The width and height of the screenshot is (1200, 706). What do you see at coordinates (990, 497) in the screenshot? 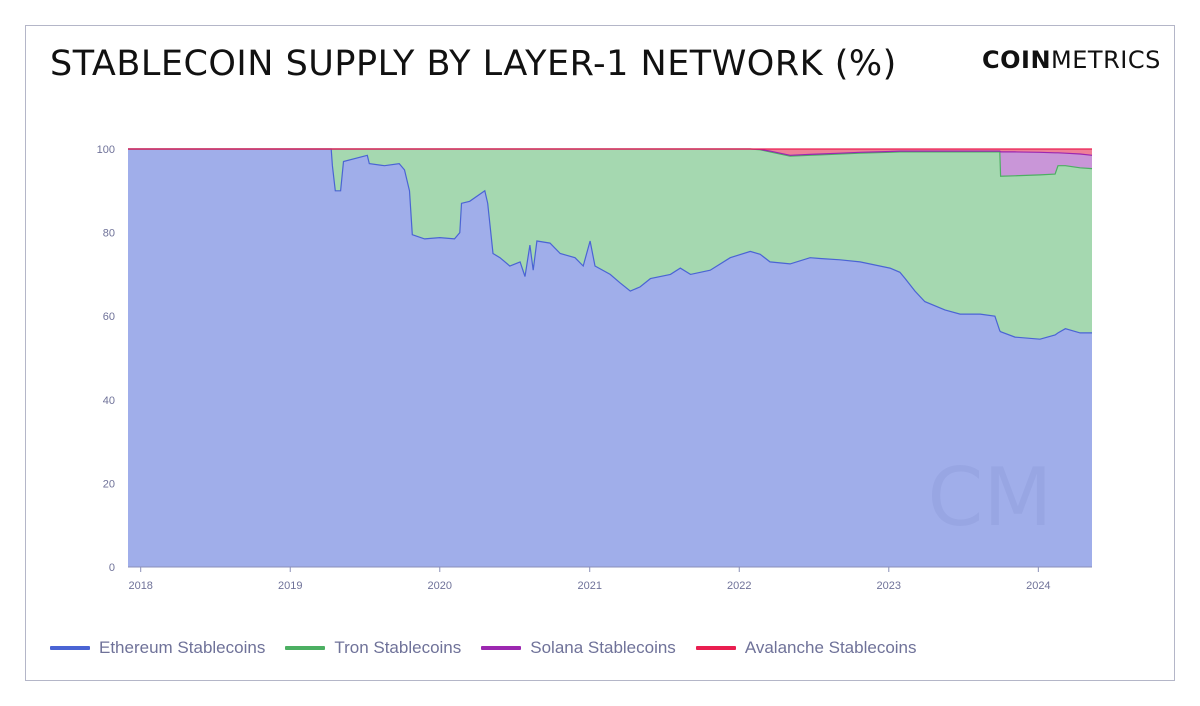
I see `watermark: CM` at bounding box center [990, 497].